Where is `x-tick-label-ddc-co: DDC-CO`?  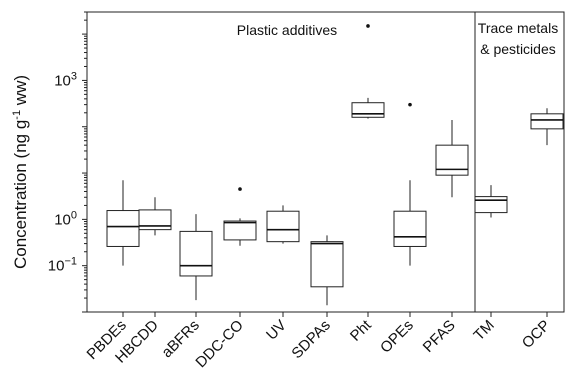
x-tick-label-ddc-co: DDC-CO is located at coordinates (219, 344).